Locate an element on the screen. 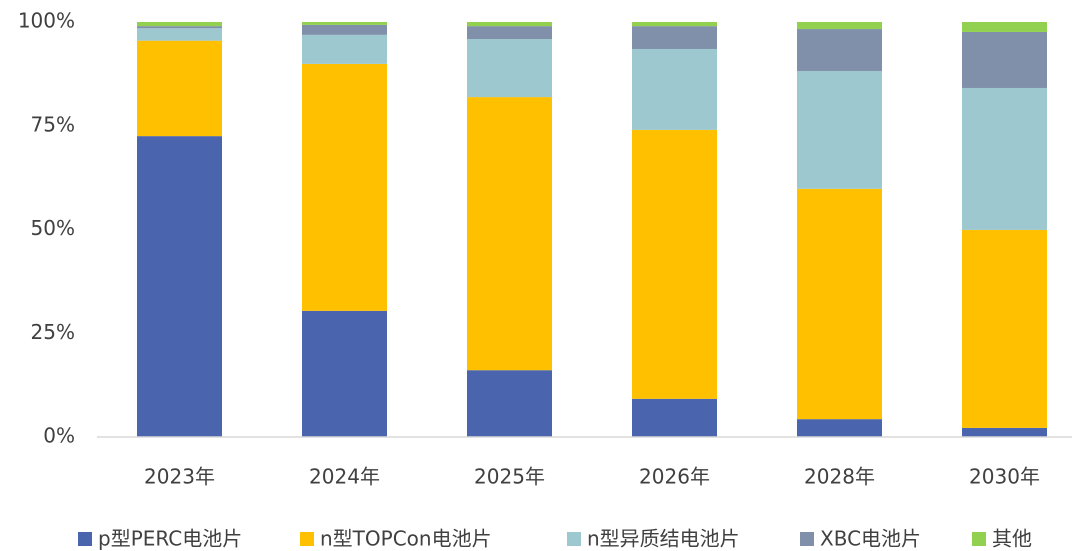  y-tick-label: 25% is located at coordinates (53, 332).